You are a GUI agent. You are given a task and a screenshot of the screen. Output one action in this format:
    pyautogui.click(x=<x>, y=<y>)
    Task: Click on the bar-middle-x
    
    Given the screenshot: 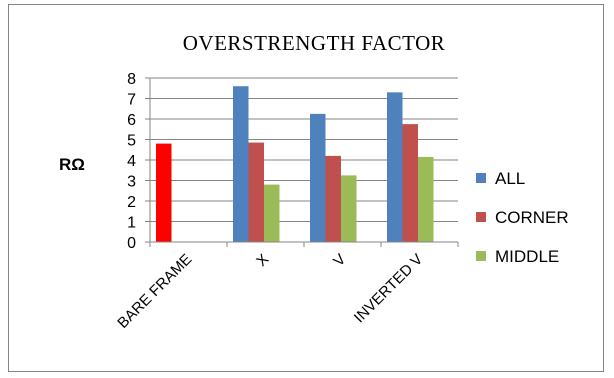 What is the action you would take?
    pyautogui.click(x=272, y=213)
    